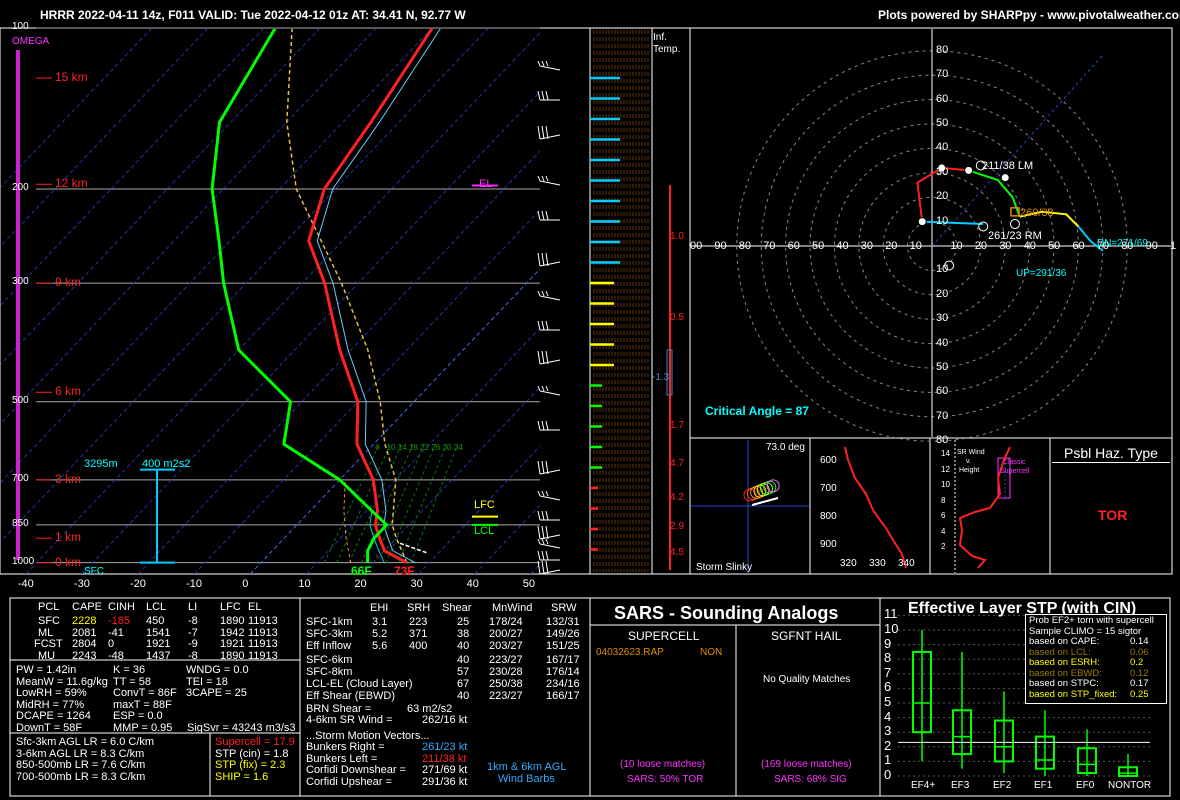 This screenshot has height=800, width=1180. What do you see at coordinates (960, 785) in the screenshot?
I see `stp-x-label: EF3` at bounding box center [960, 785].